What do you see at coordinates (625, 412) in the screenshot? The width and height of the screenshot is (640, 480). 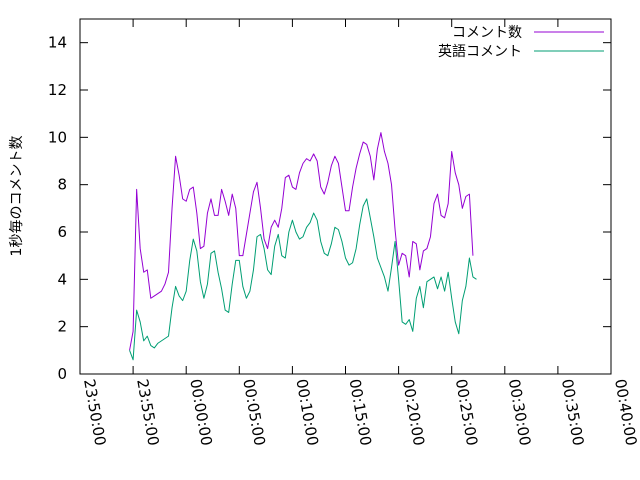 I see `x-tick-label: 00:40:00` at bounding box center [625, 412].